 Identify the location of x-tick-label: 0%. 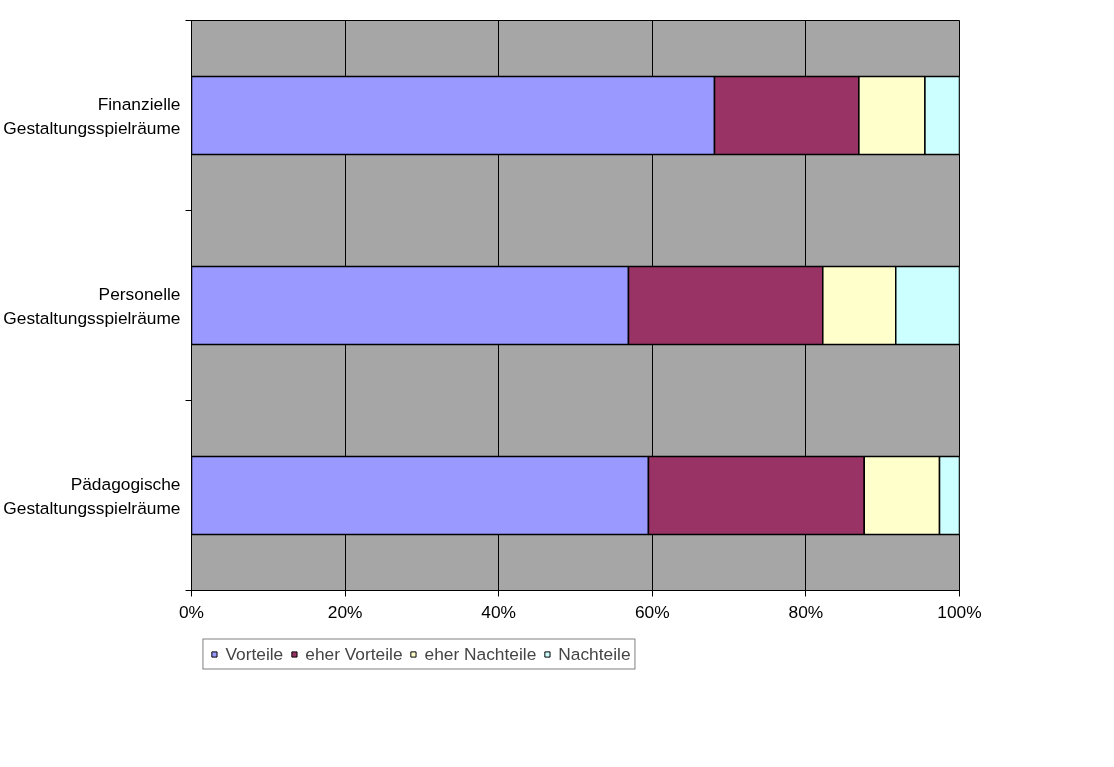
(191, 611).